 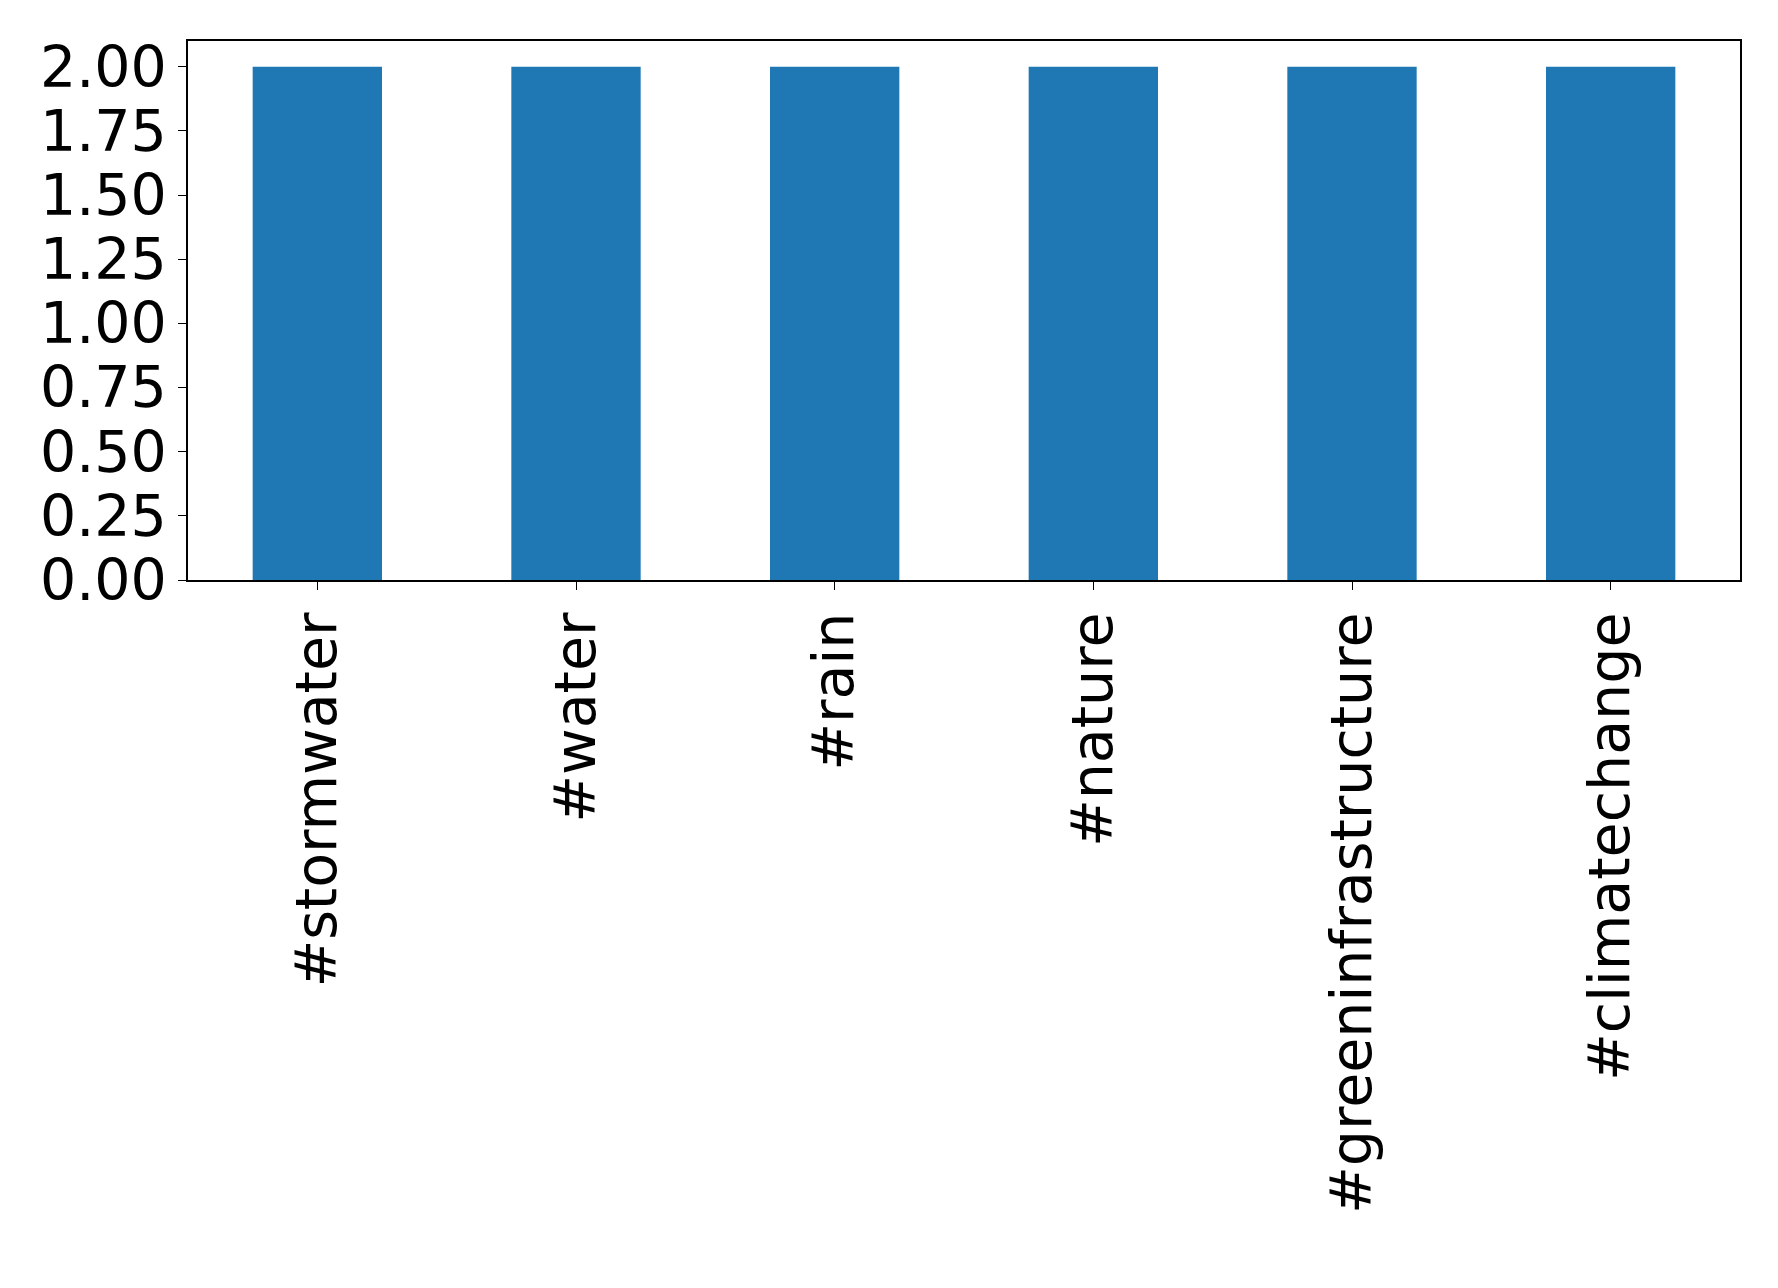 What do you see at coordinates (103, 451) in the screenshot?
I see `y-tick-label: 0.50` at bounding box center [103, 451].